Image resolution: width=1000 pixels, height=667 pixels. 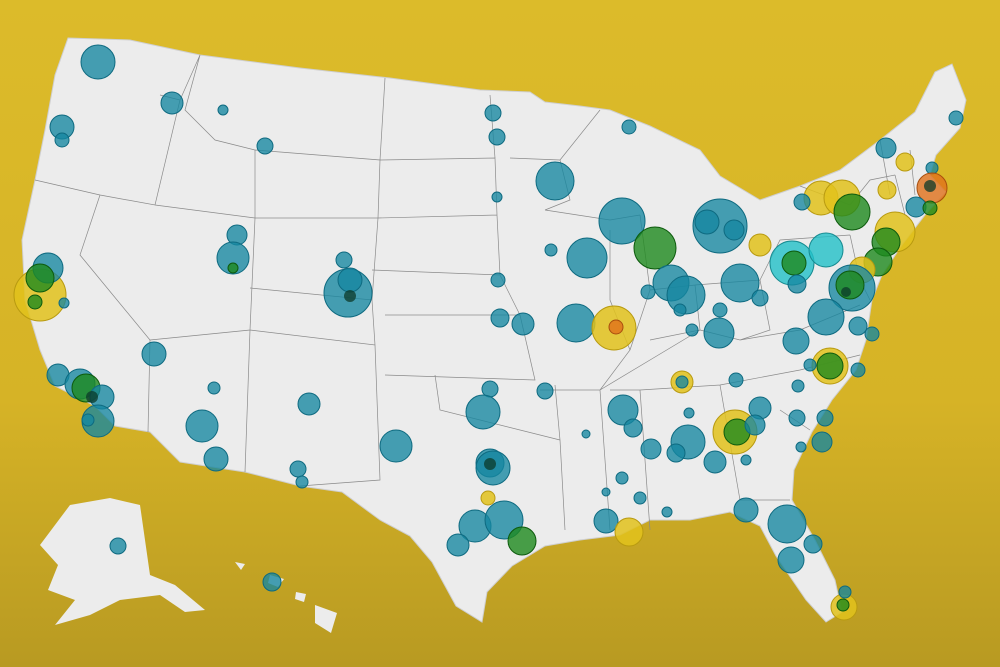 What do you see at coordinates (122, 561) in the screenshot?
I see `alaska` at bounding box center [122, 561].